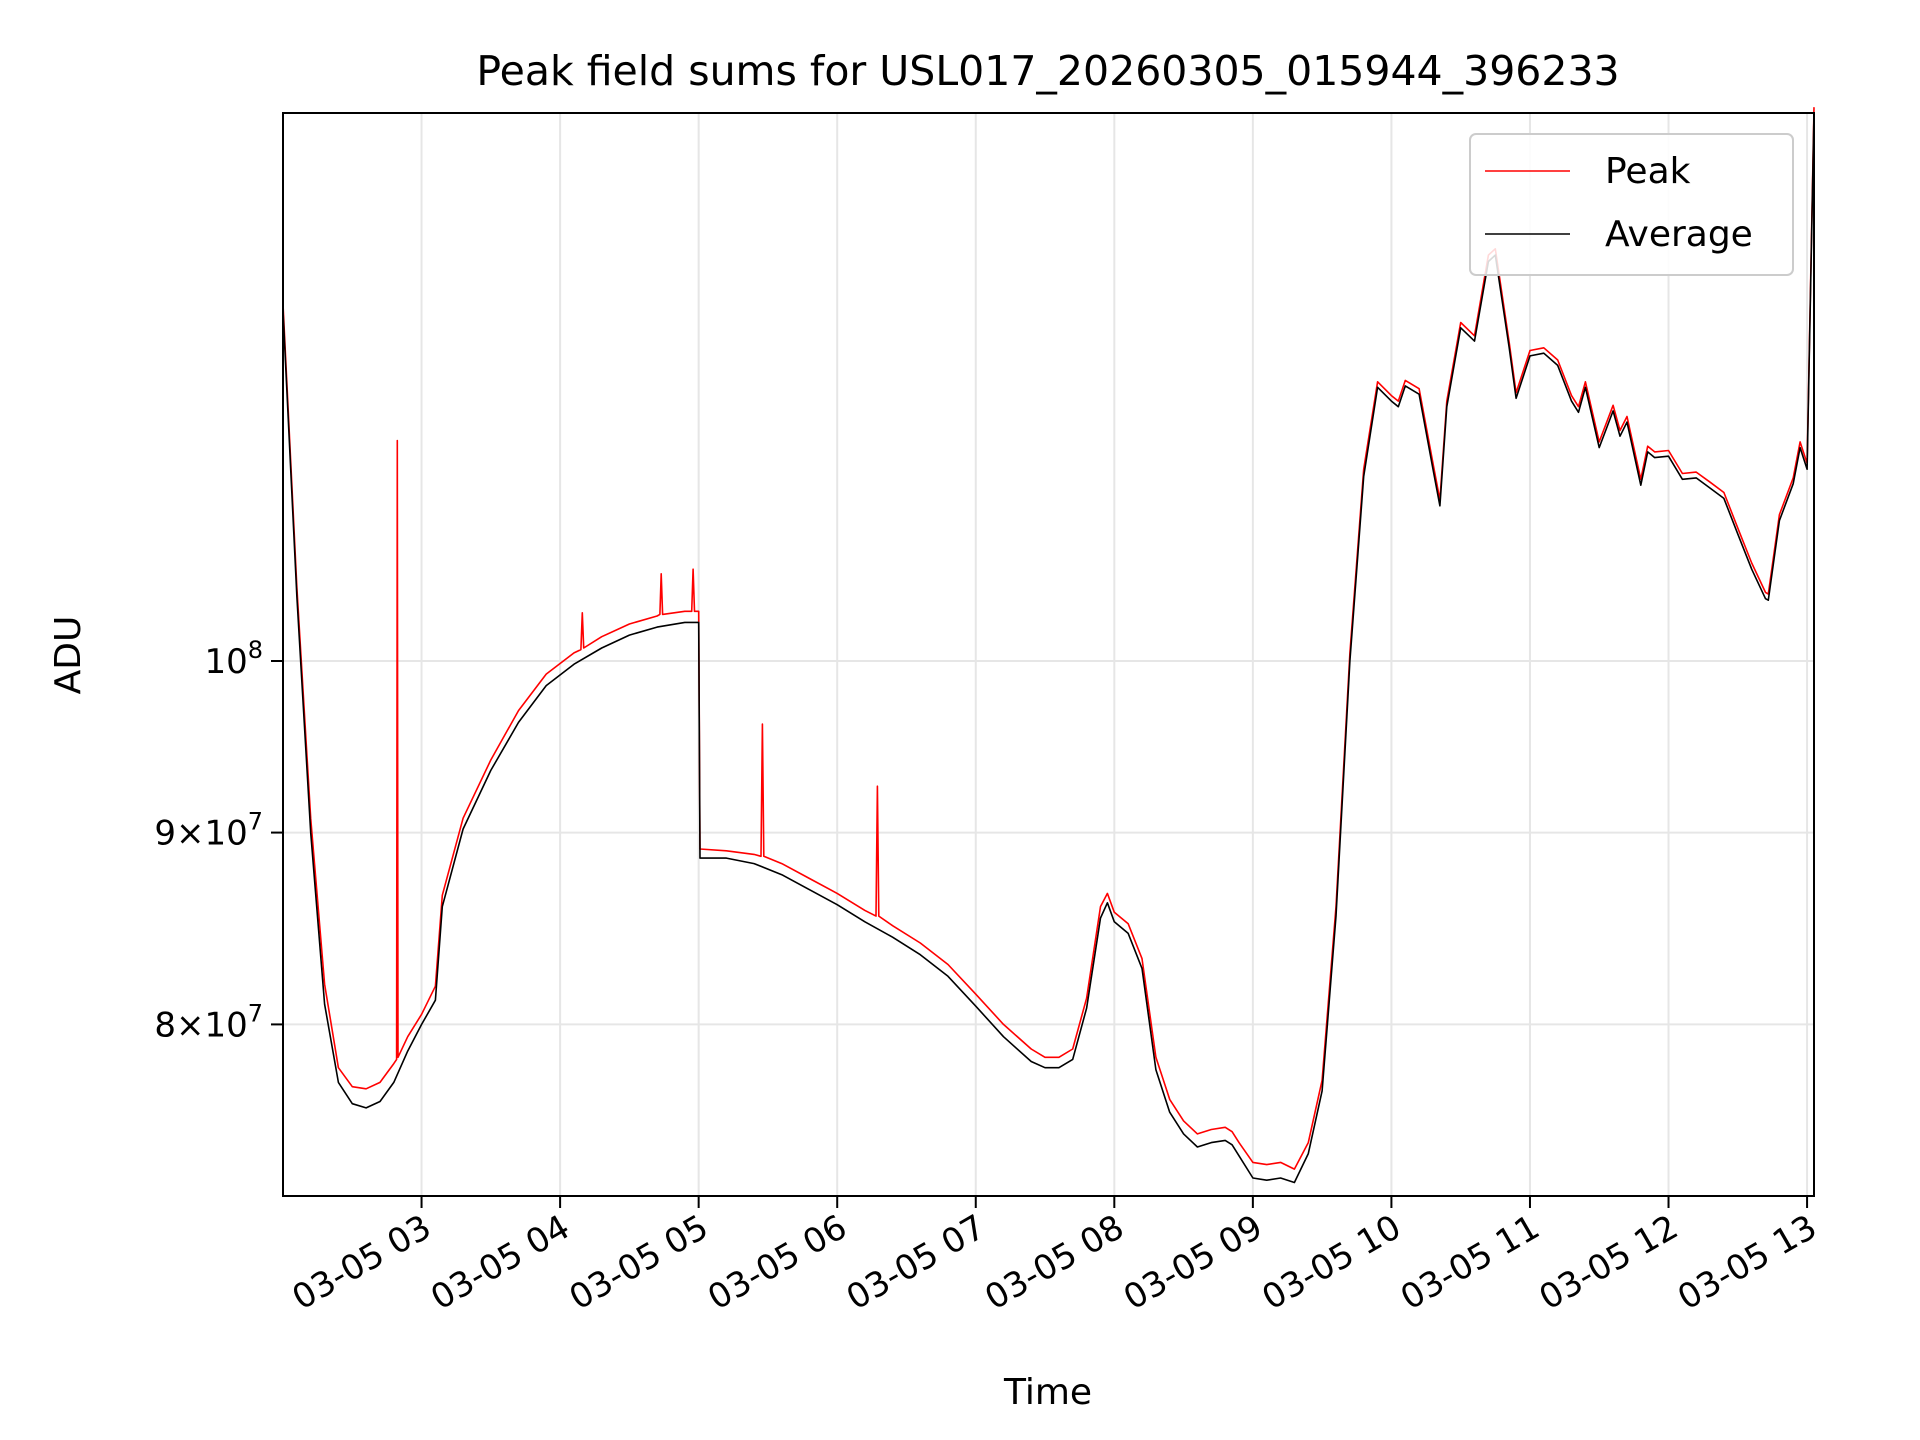 The width and height of the screenshot is (1920, 1440). I want to click on legend: Peak Average, so click(1631, 204).